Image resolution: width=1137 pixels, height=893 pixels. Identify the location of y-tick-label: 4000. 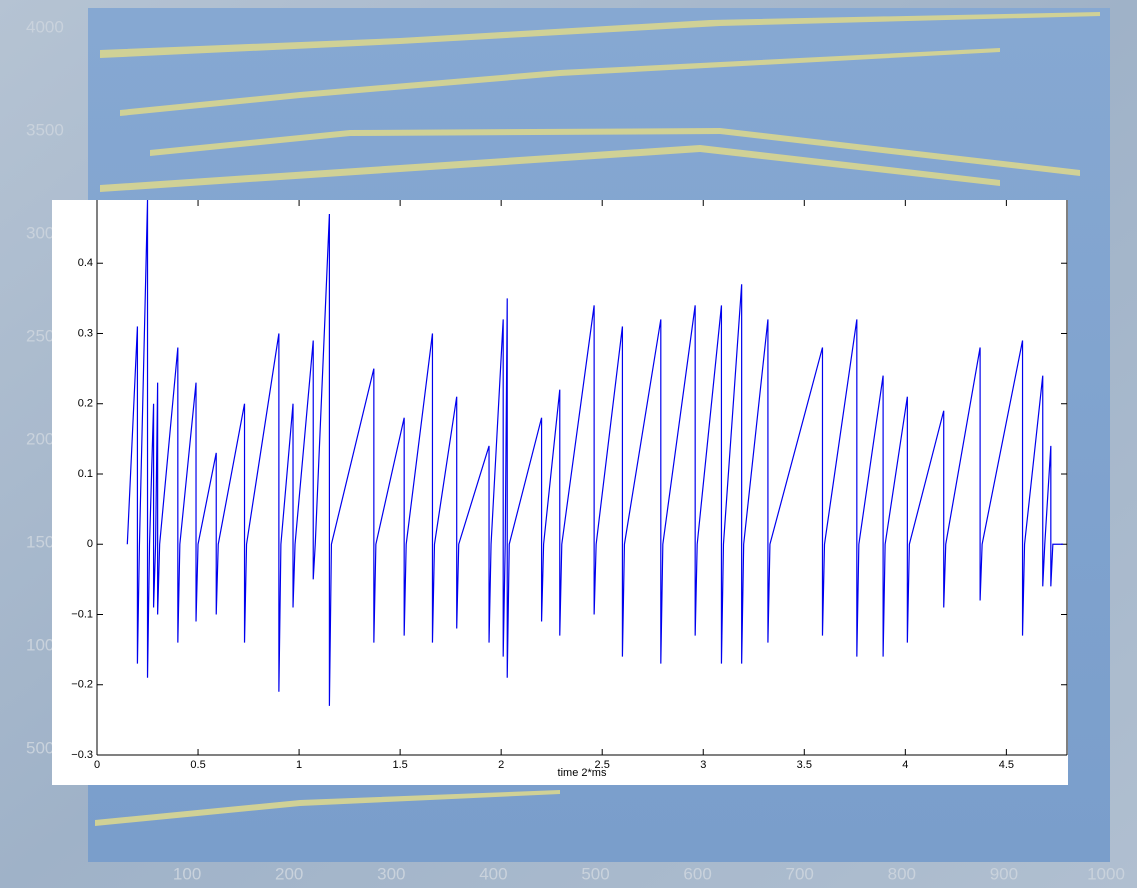
(45, 26).